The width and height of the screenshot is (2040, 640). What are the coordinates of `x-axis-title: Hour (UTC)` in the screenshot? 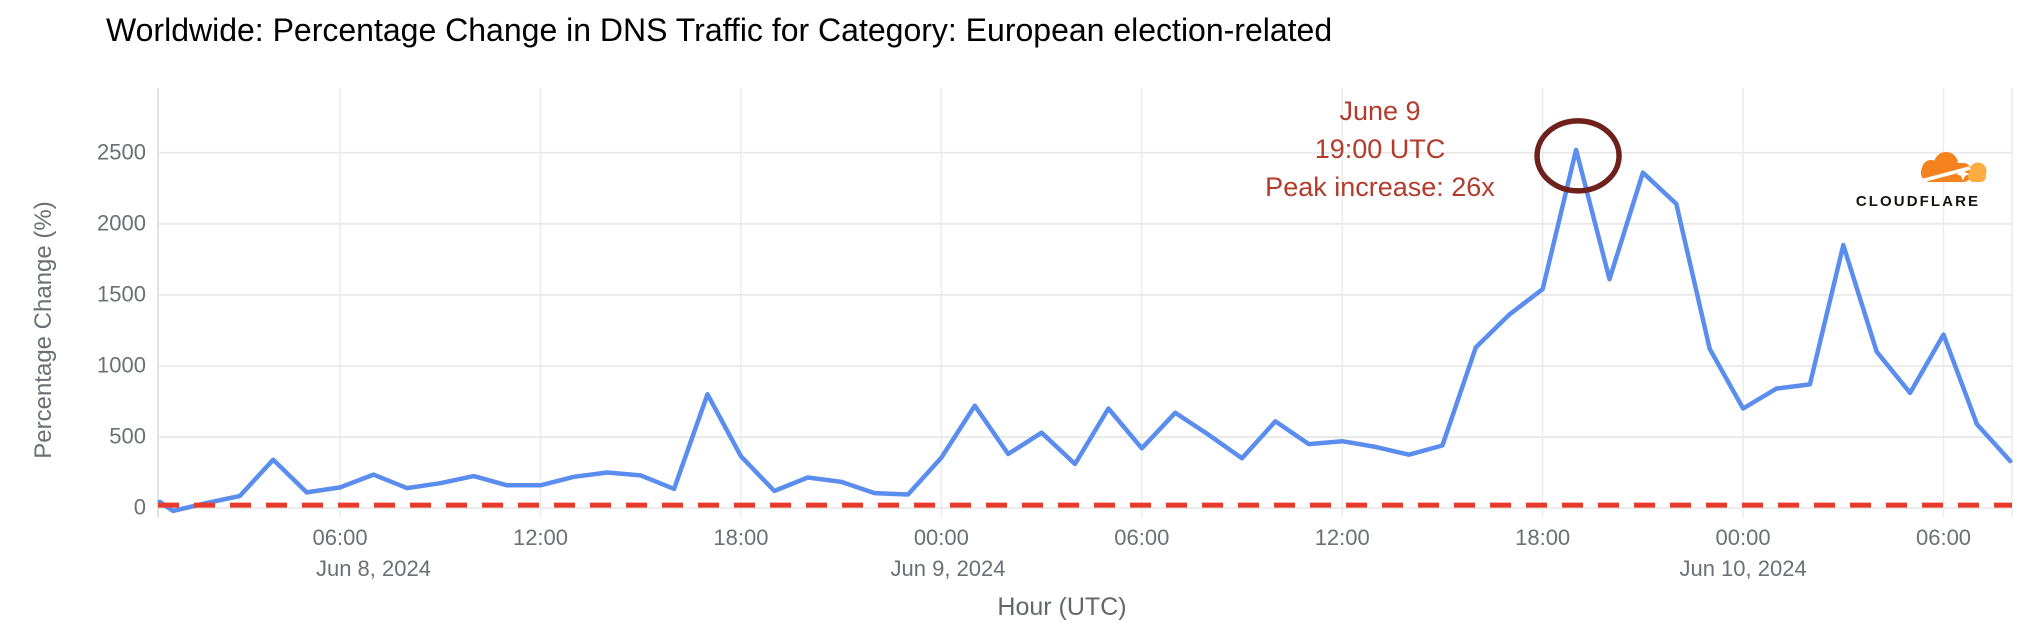 It's located at (1062, 607).